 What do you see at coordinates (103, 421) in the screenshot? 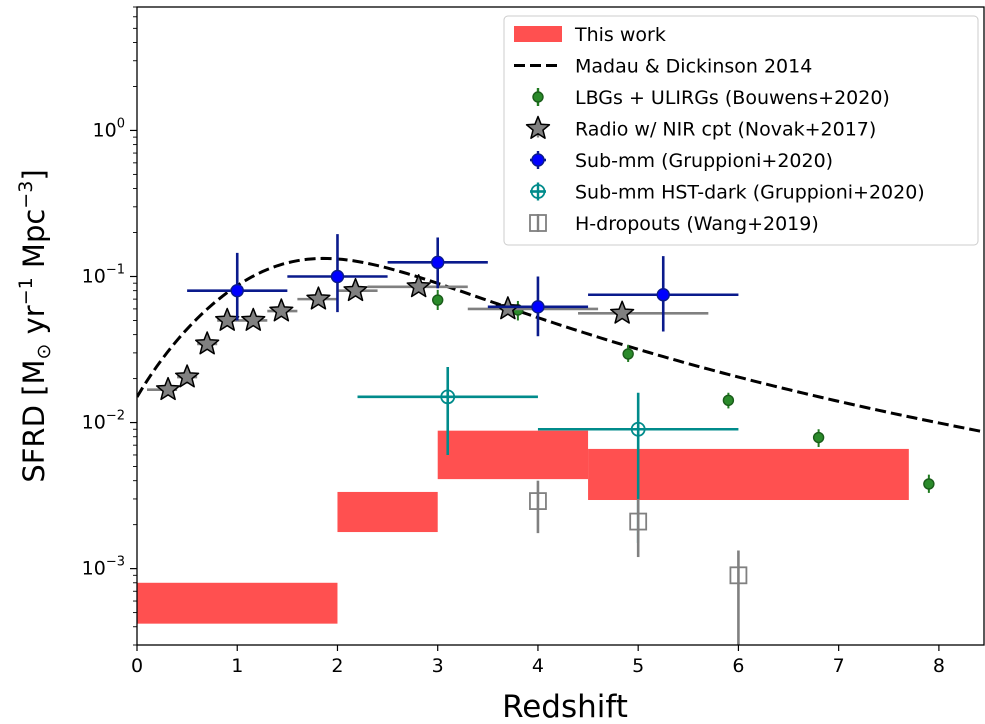
I see `y-tick-label: 10⁻²` at bounding box center [103, 421].